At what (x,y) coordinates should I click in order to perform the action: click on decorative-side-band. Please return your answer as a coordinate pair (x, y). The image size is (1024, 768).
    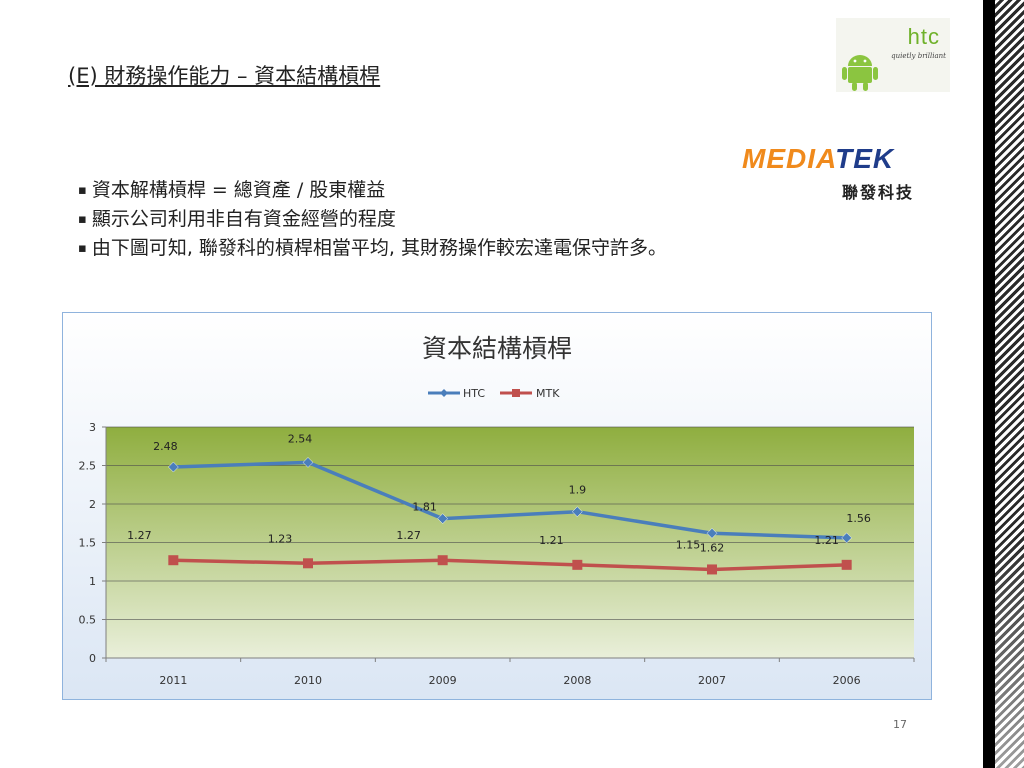
    Looking at the image, I should click on (1003, 384).